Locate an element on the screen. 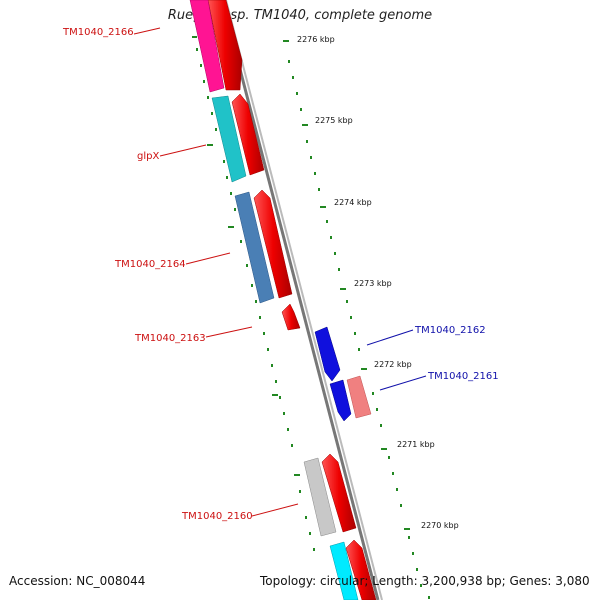 Image resolution: width=600 pixels, height=600 pixels. tick-2276: 2276 kbp is located at coordinates (309, 39).